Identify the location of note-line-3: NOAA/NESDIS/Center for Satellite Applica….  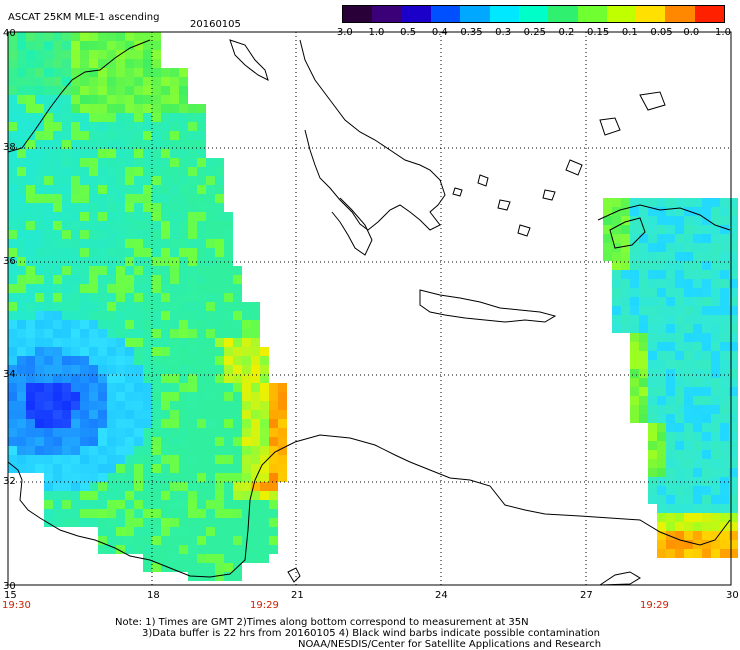
(450, 644).